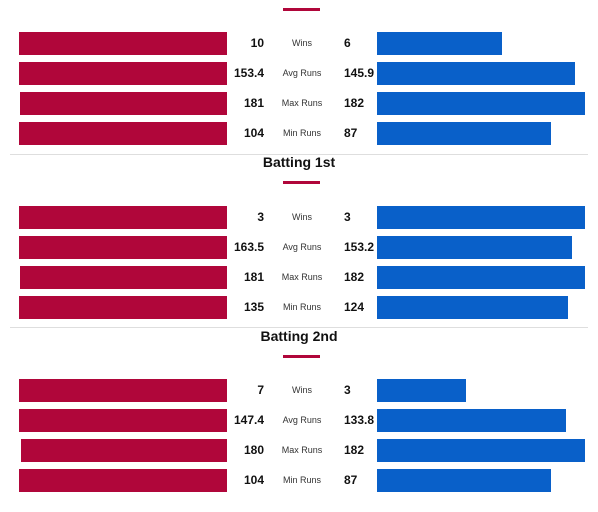 This screenshot has height=512, width=598. I want to click on team-b-value: 145.9, so click(359, 73).